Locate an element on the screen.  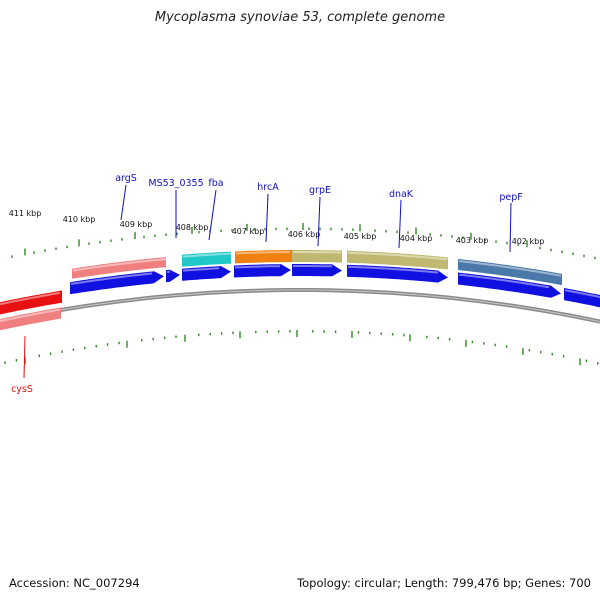
gene-block-dnaK is located at coordinates (397, 260).